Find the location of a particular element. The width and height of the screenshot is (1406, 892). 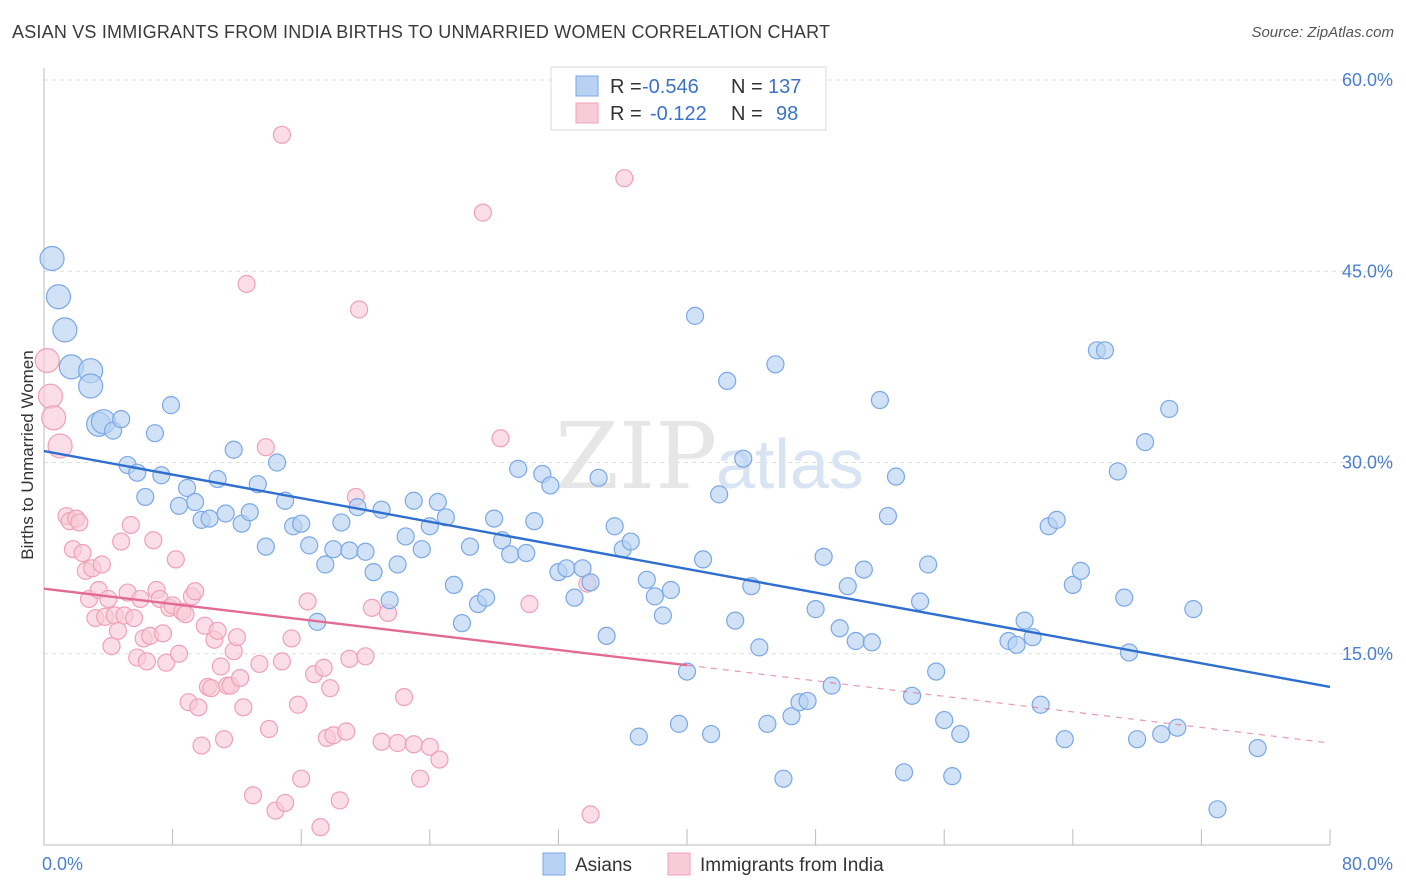

legend-swatch-india is located at coordinates (587, 113).